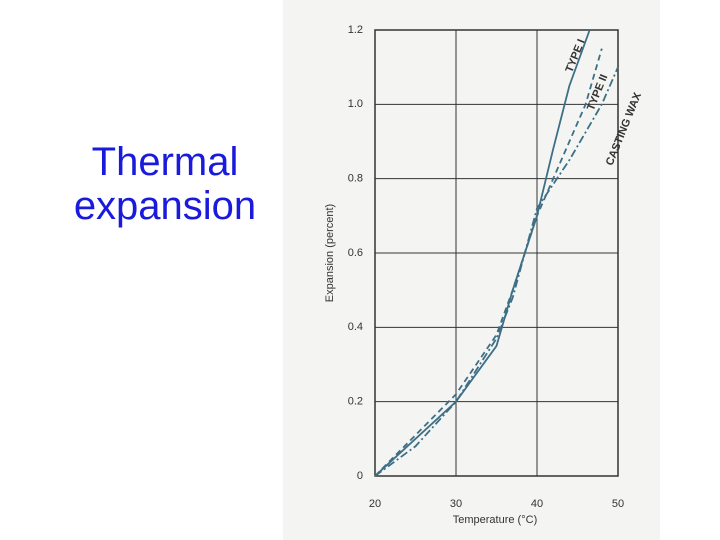  I want to click on x-axis-label: Temperature (°C), so click(495, 520).